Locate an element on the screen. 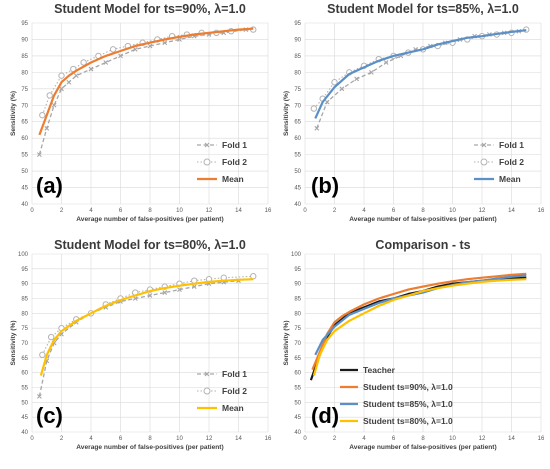 This screenshot has height=469, width=550. legend-label: Teacher is located at coordinates (379, 370).